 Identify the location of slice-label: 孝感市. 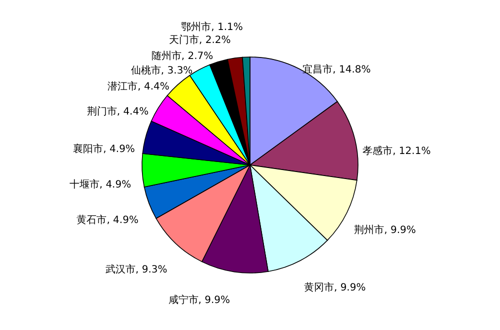
(377, 151).